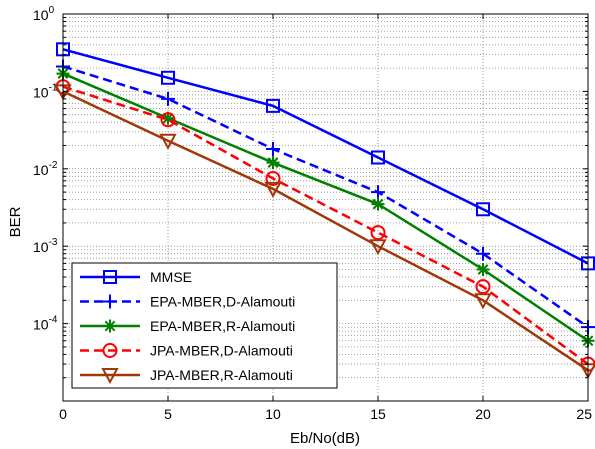  I want to click on legend-label: MMSE, so click(171, 277).